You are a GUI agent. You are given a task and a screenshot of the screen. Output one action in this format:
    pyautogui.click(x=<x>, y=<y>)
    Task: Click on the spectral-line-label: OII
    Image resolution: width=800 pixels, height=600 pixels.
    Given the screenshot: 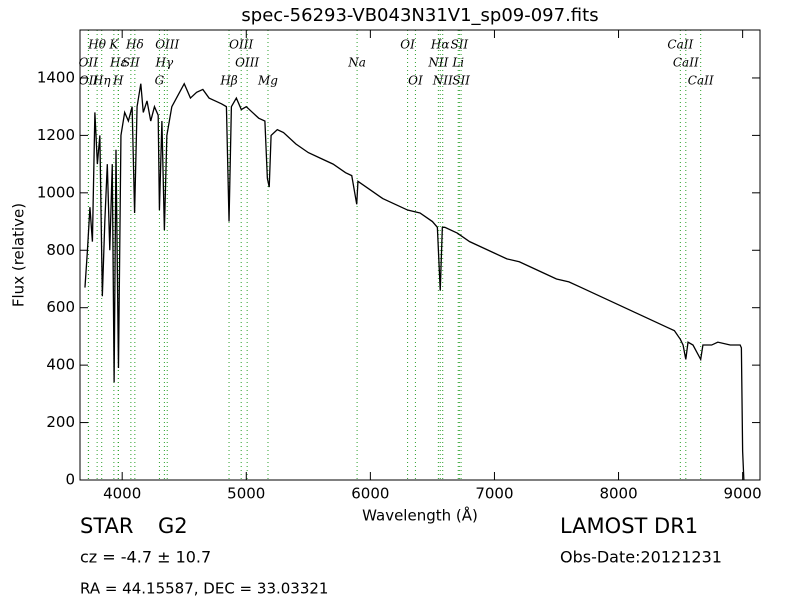 What is the action you would take?
    pyautogui.click(x=89, y=81)
    